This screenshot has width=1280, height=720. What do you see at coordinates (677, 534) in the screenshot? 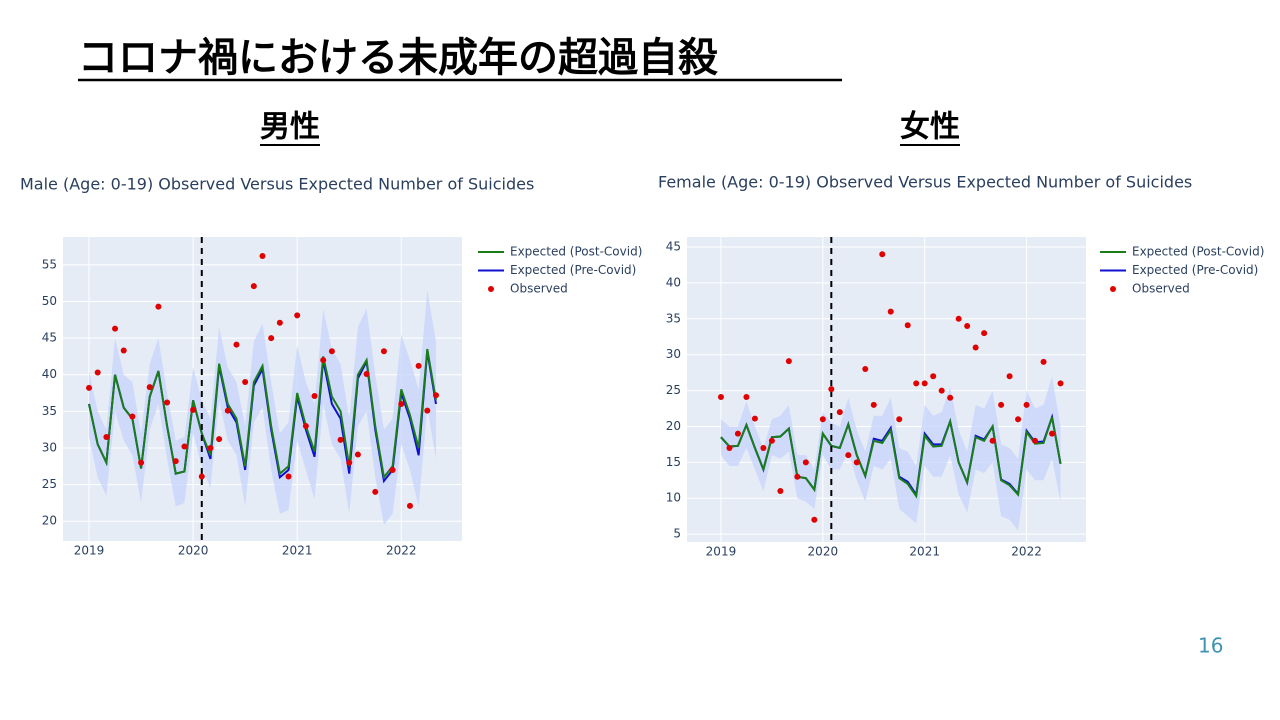
I see `y-tick-label: 5` at bounding box center [677, 534].